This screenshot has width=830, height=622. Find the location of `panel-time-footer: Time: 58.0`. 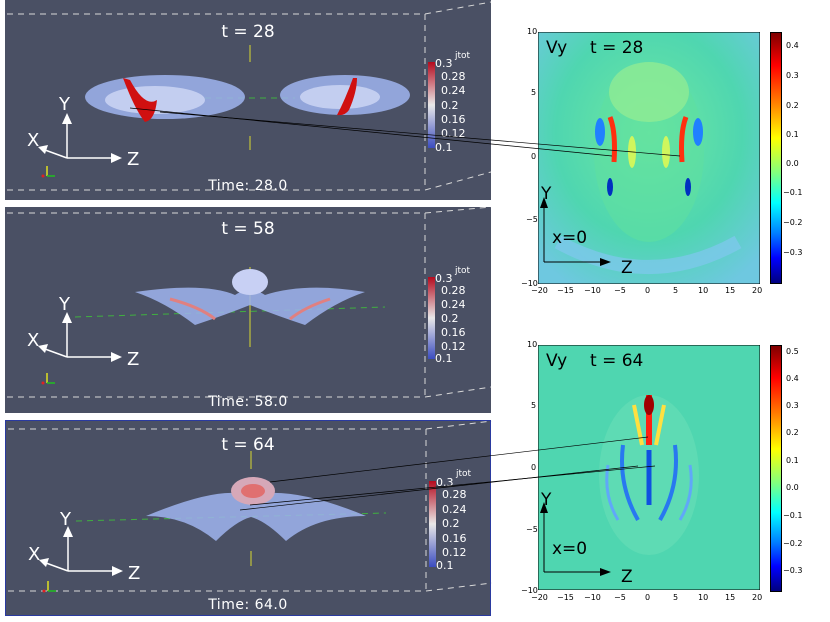

panel-time-footer: Time: 58.0 is located at coordinates (248, 402).